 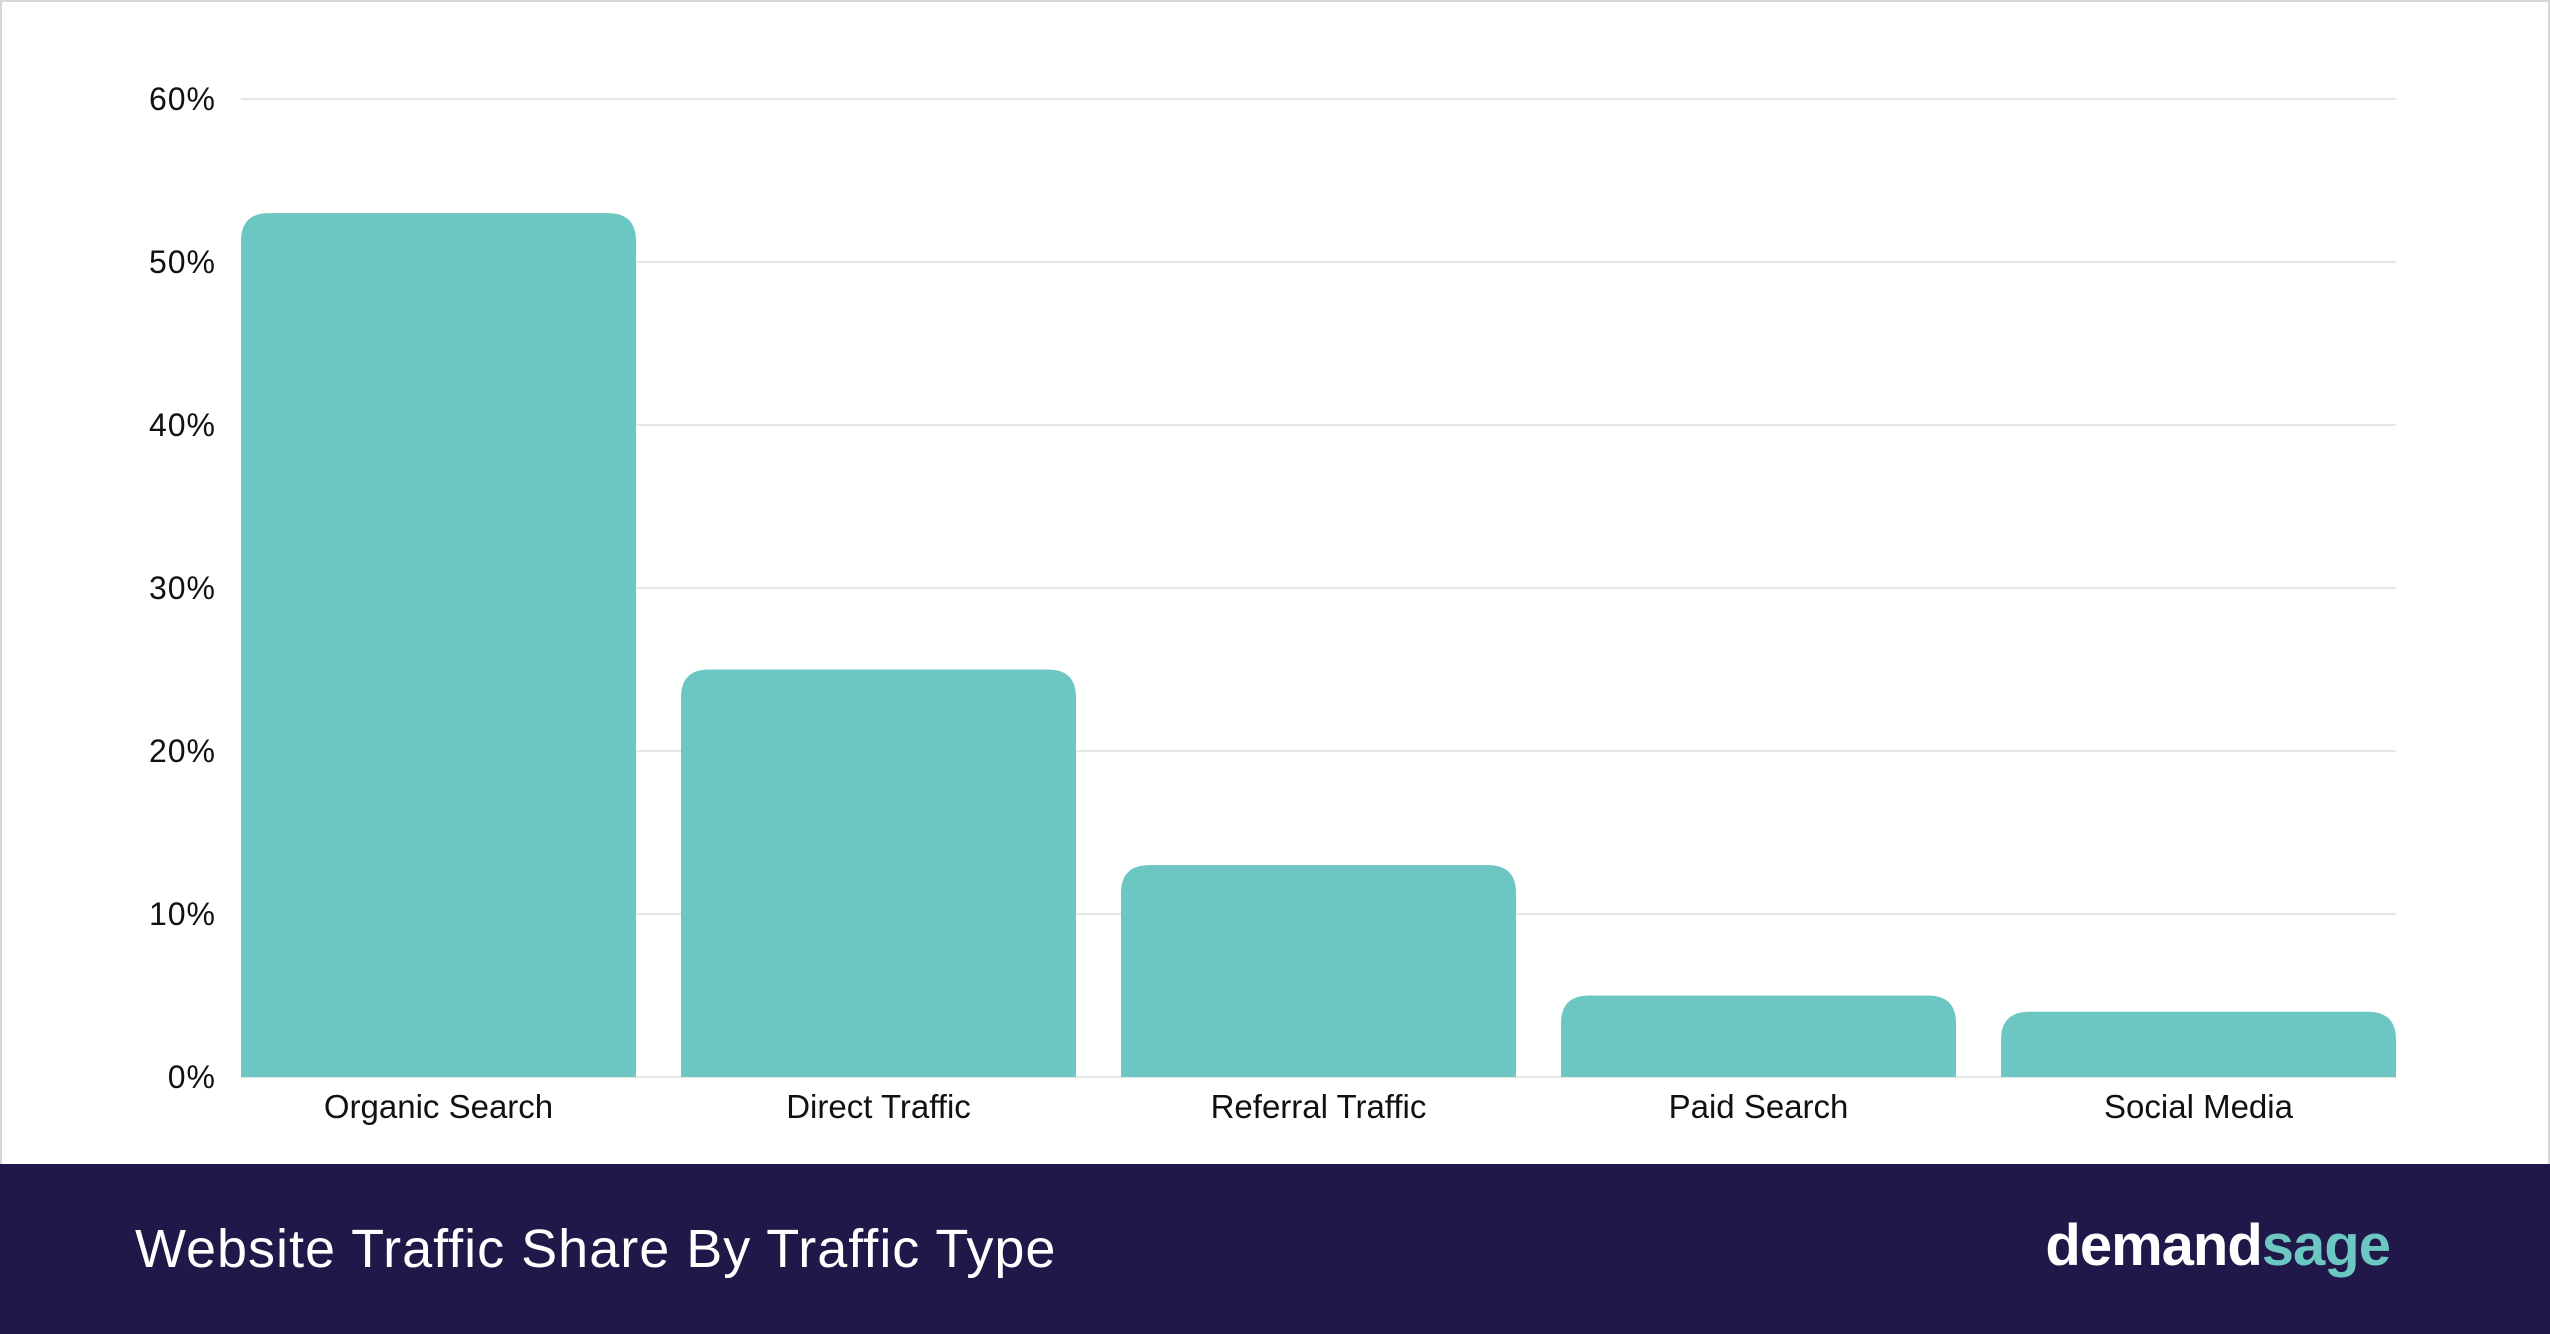 What do you see at coordinates (878, 873) in the screenshot?
I see `bar-direct-traffic` at bounding box center [878, 873].